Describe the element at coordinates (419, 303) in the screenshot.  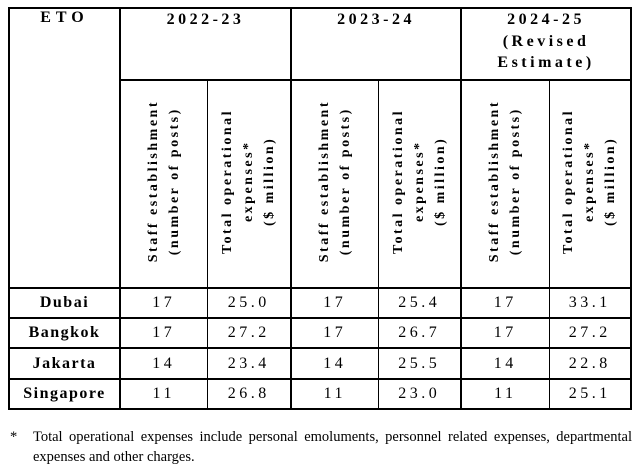
I see `data-cell: 25.4` at that location.